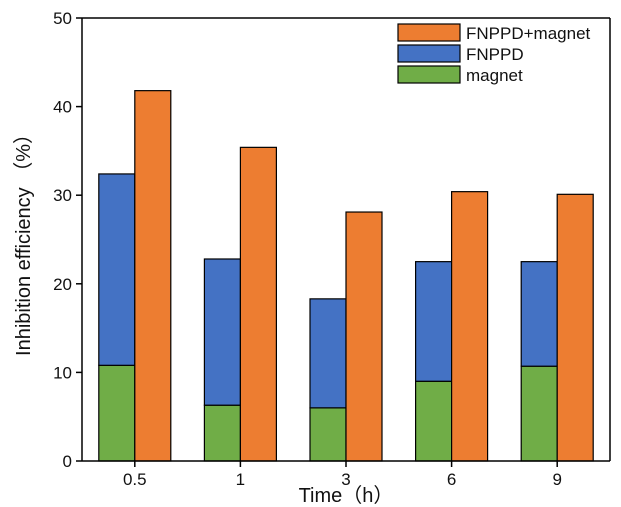 The image size is (621, 507). What do you see at coordinates (67, 461) in the screenshot?
I see `y-tick-label: 0` at bounding box center [67, 461].